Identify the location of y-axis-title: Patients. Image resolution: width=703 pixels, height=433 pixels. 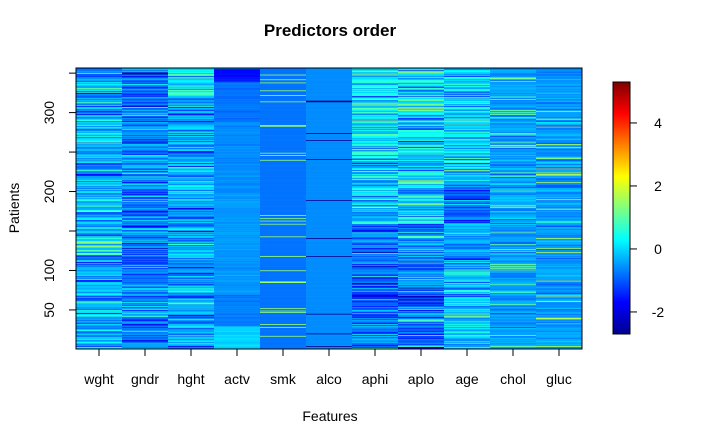
(14, 208).